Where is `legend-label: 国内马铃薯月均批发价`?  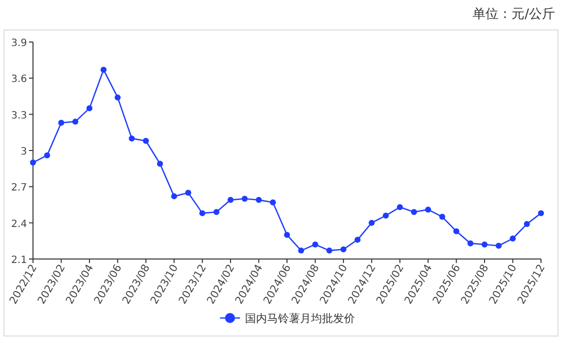
legend-label: 国内马铃薯月均批发价 is located at coordinates (300, 318).